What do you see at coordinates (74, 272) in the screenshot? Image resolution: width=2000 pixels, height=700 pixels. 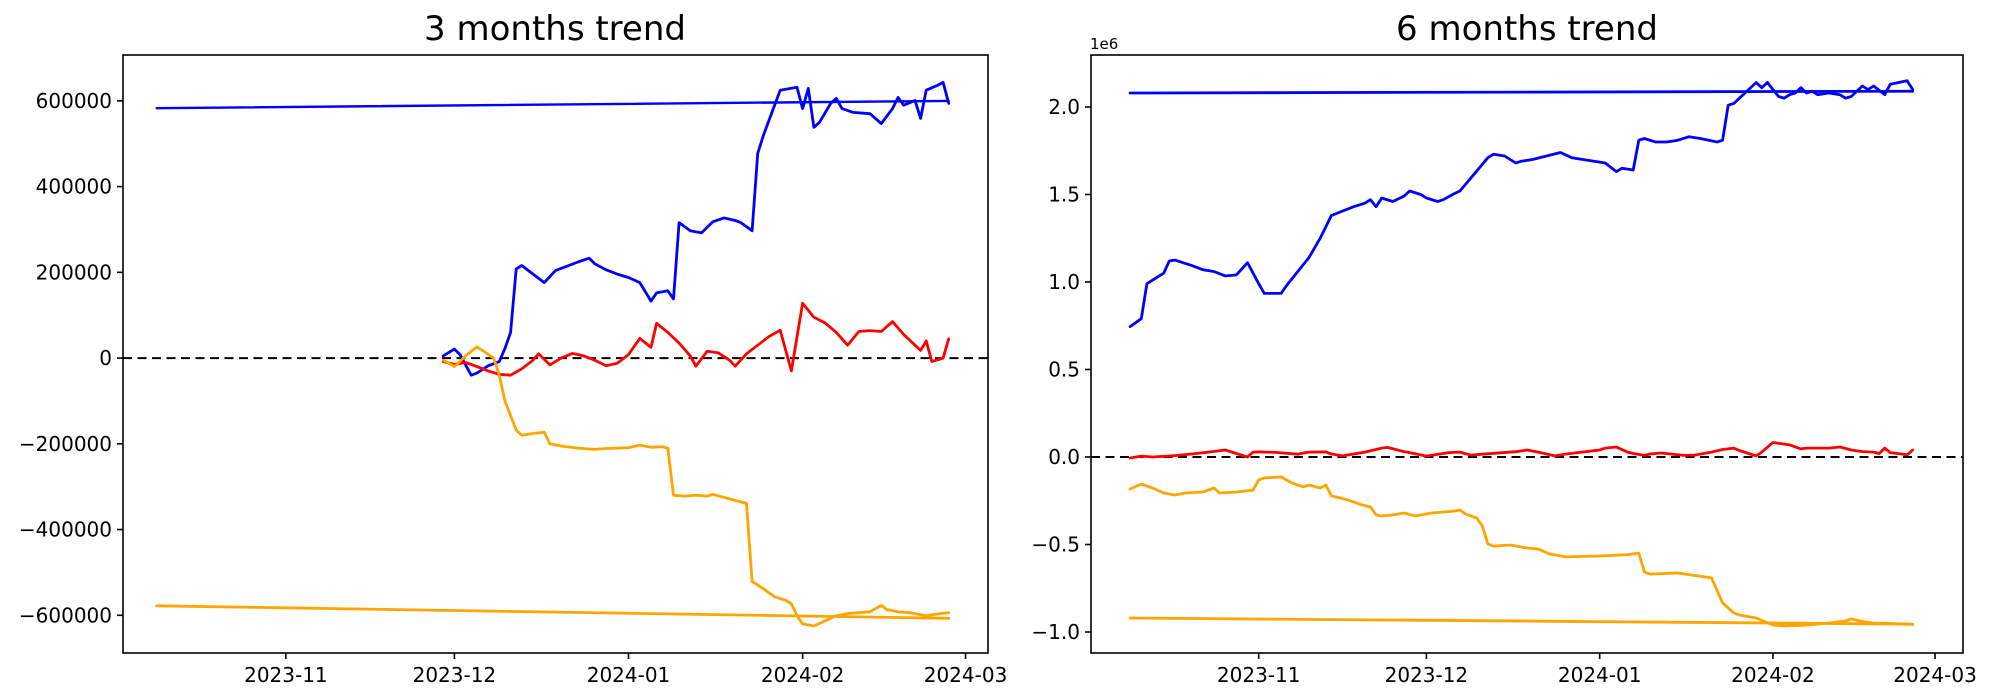 I see `y-tick-label: 200000` at bounding box center [74, 272].